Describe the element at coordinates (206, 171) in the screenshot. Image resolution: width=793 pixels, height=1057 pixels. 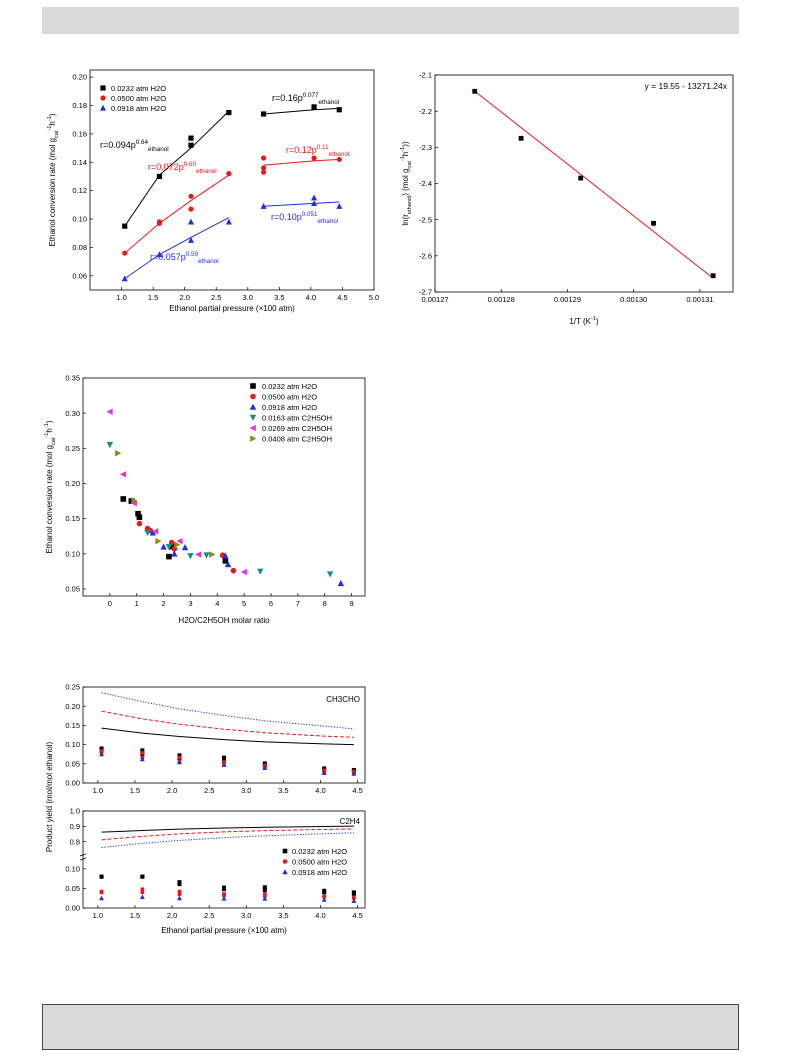
I see `chart1-annotation-2-part: ethanol` at that location.